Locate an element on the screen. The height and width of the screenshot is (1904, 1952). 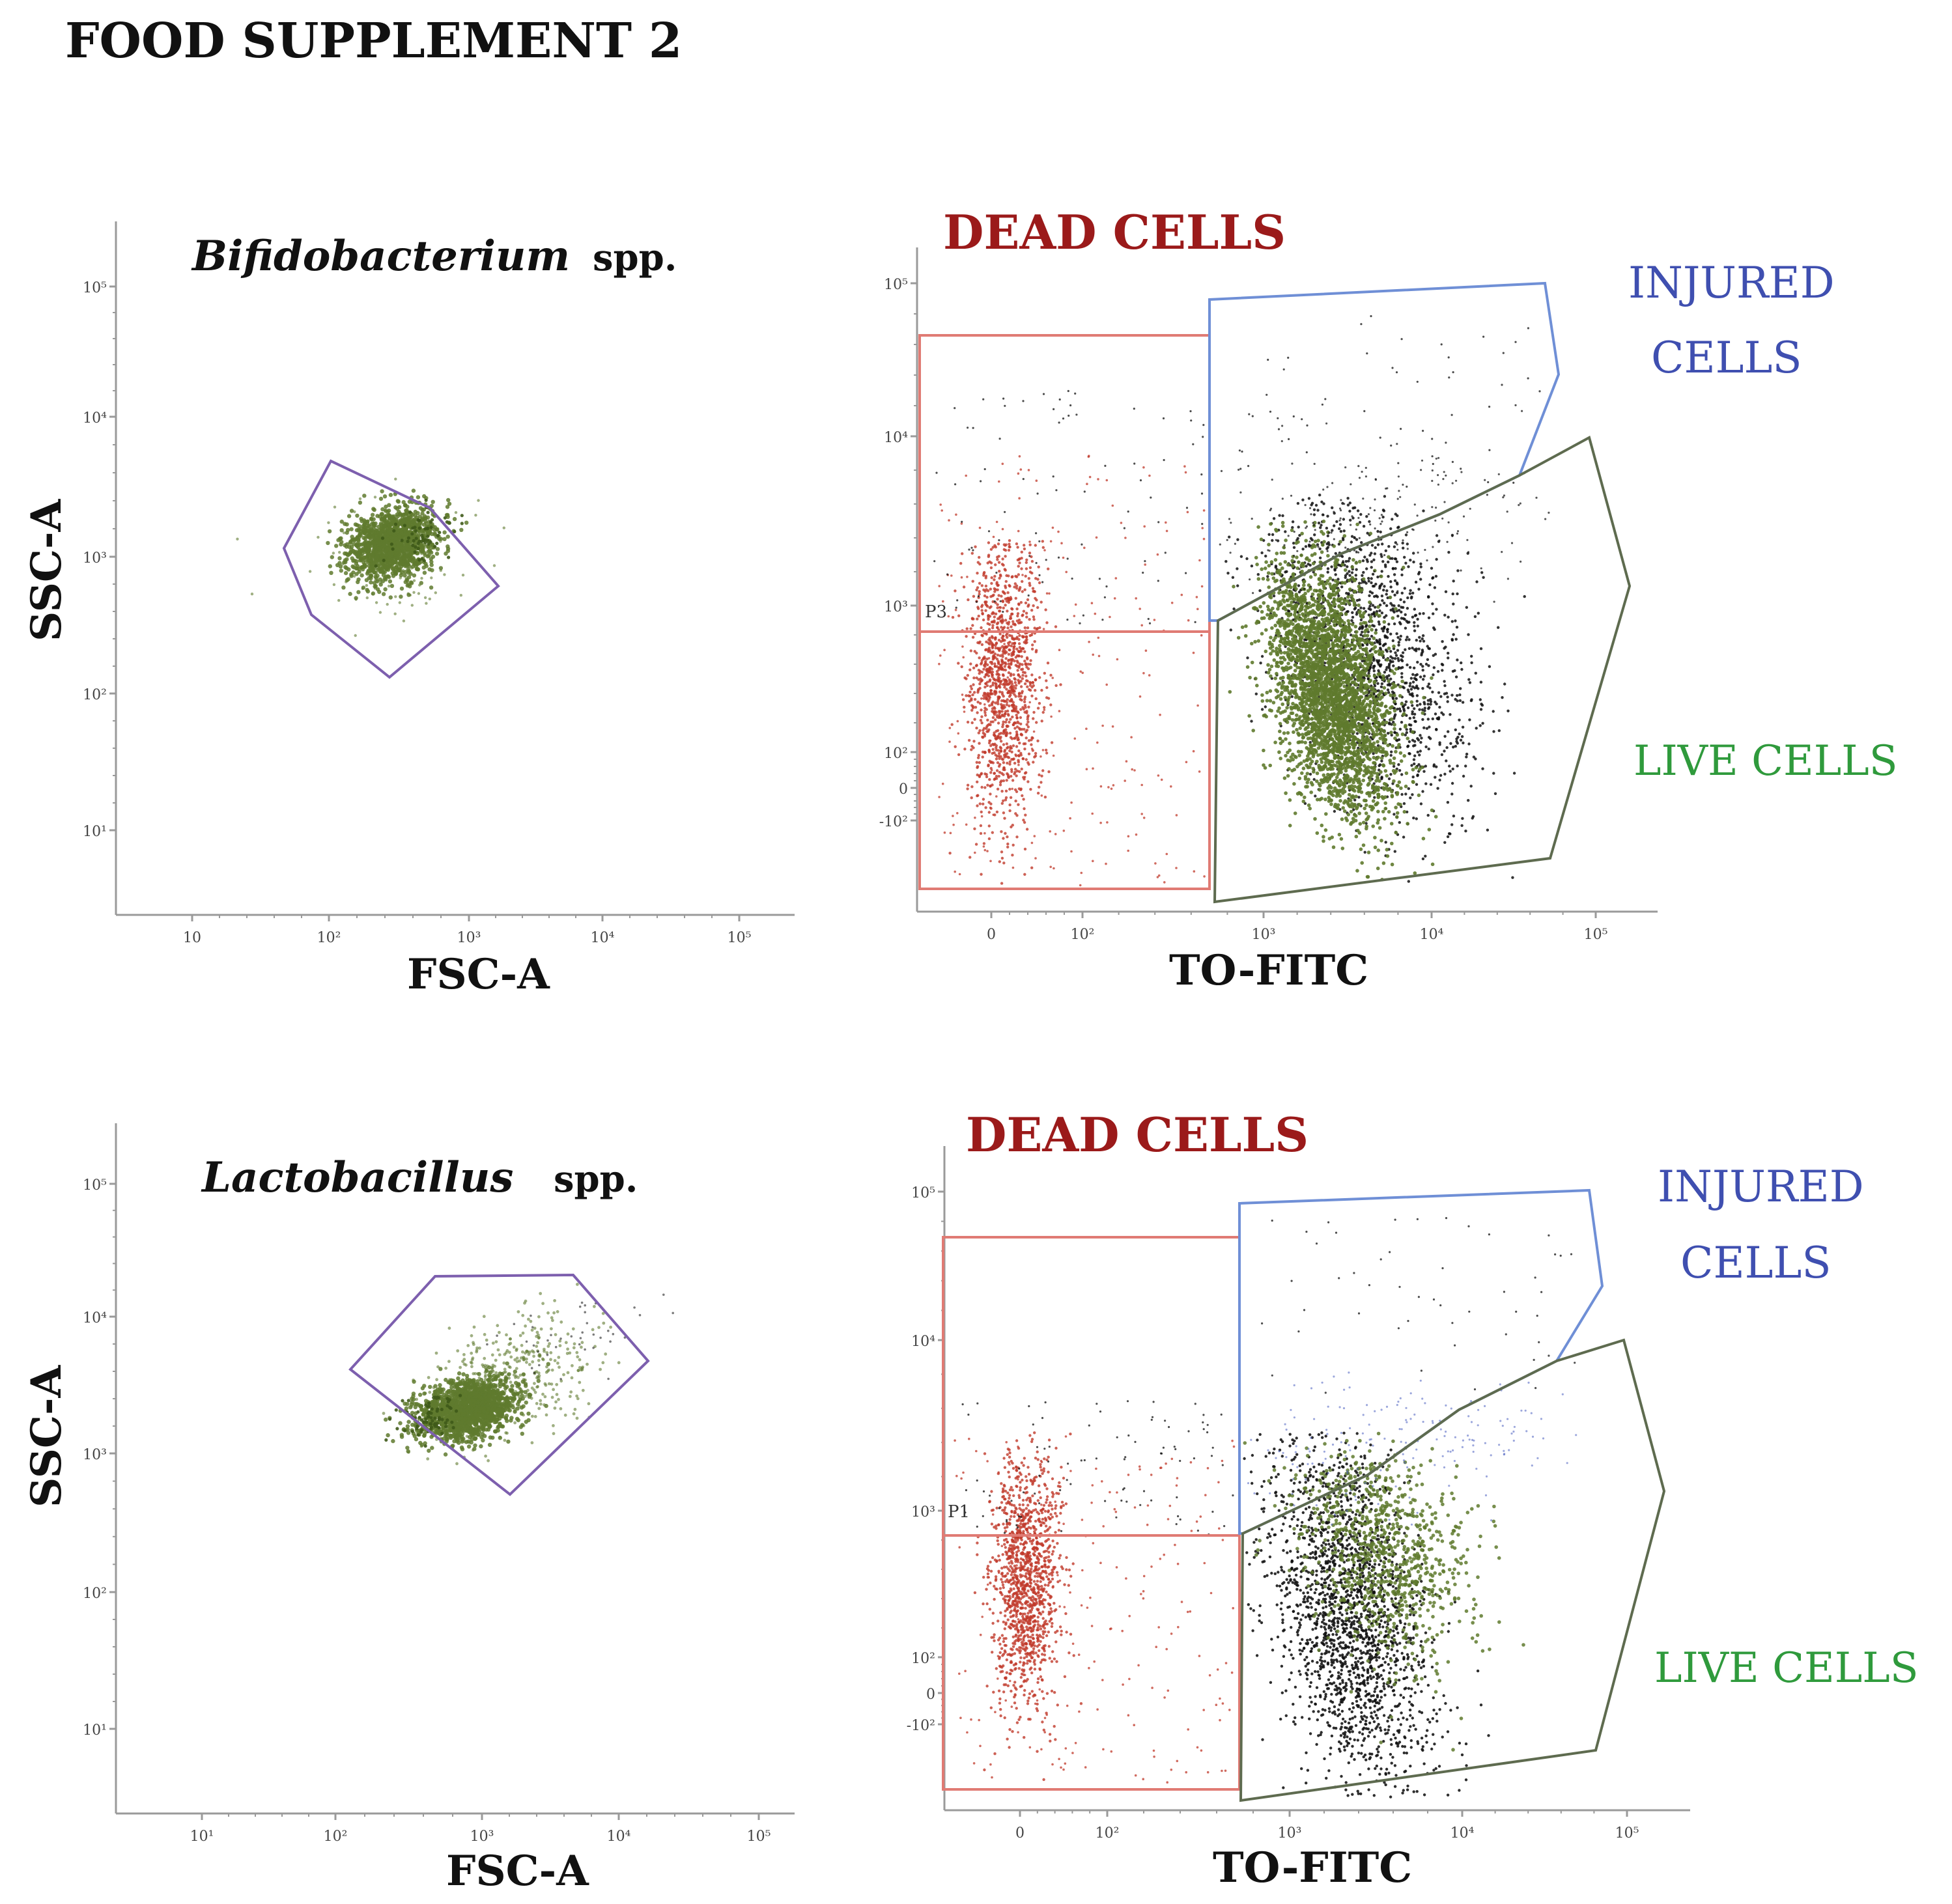
y-tick-label: -10² is located at coordinates (893, 822).